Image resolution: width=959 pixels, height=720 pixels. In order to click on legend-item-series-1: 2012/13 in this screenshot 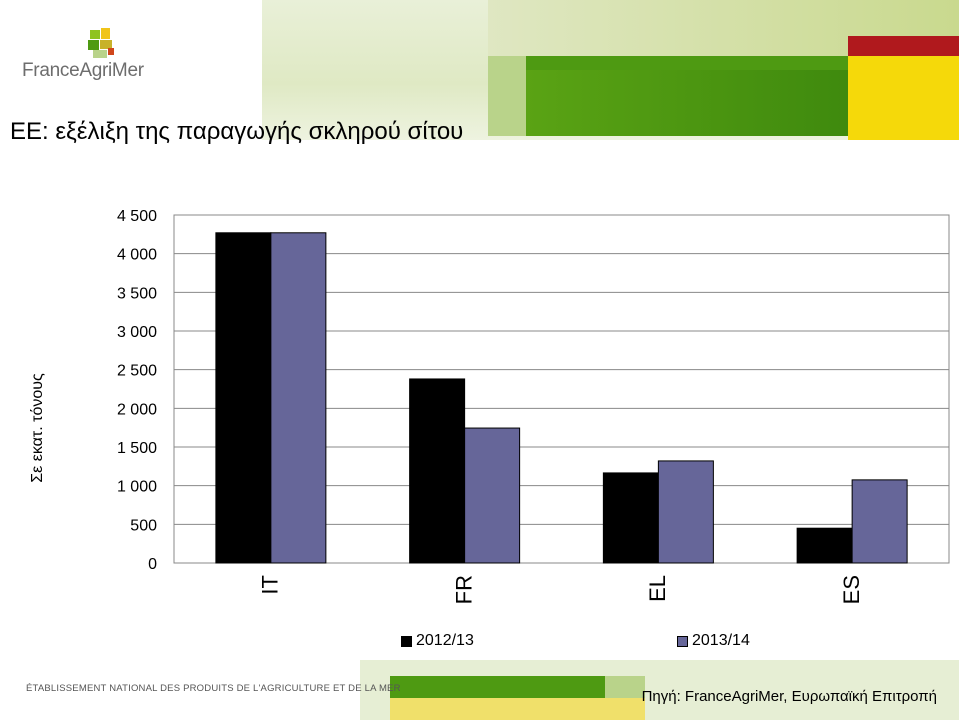, I will do `click(437, 641)`.